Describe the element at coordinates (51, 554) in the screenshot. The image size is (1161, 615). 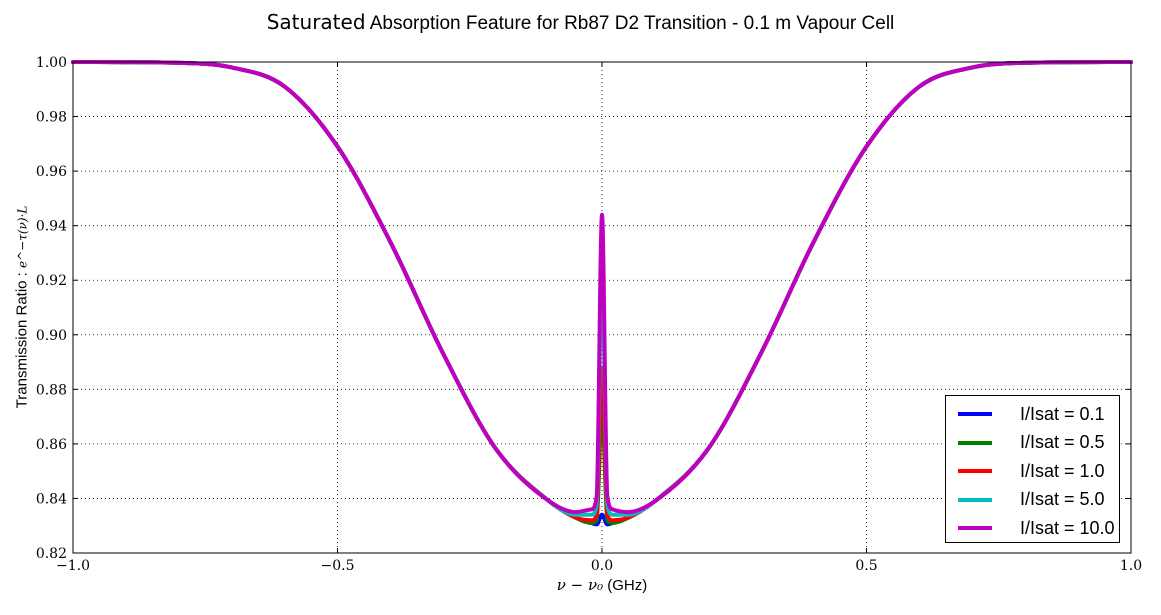
I see `y-tick-label: 0.82` at that location.